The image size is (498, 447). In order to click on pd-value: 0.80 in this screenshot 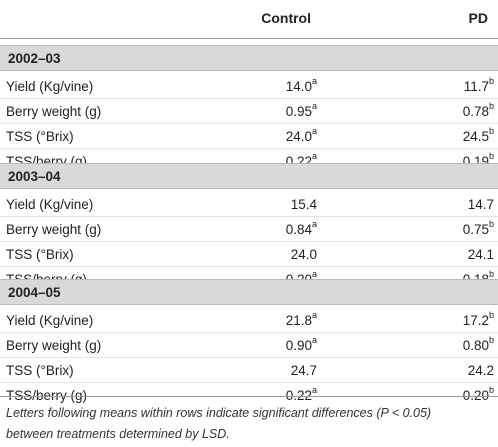, I will do `click(475, 345)`.